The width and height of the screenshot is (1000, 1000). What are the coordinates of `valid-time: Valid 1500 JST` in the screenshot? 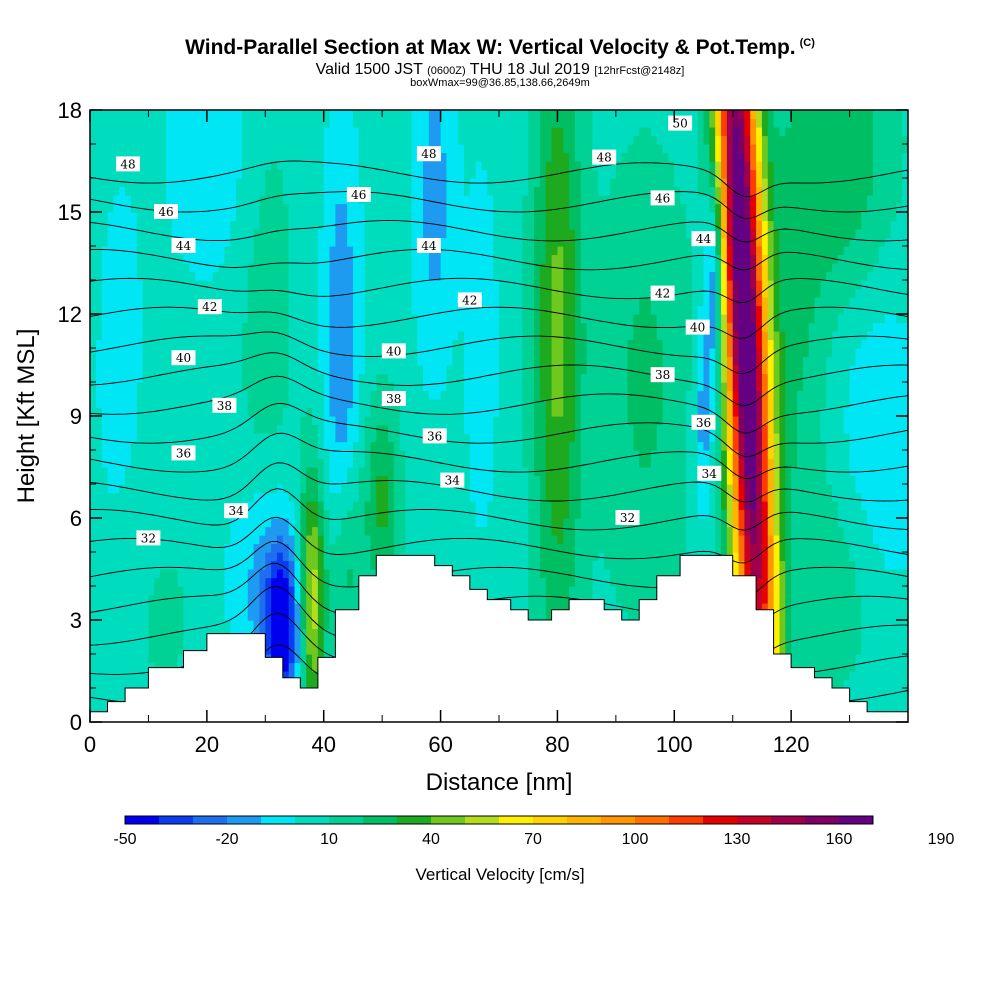 It's located at (369, 69).